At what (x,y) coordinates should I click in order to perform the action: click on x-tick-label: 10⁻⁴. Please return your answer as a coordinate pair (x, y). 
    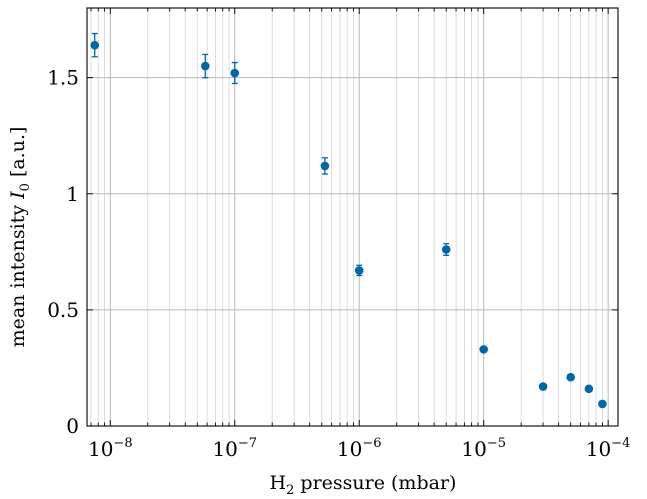
    Looking at the image, I should click on (608, 448).